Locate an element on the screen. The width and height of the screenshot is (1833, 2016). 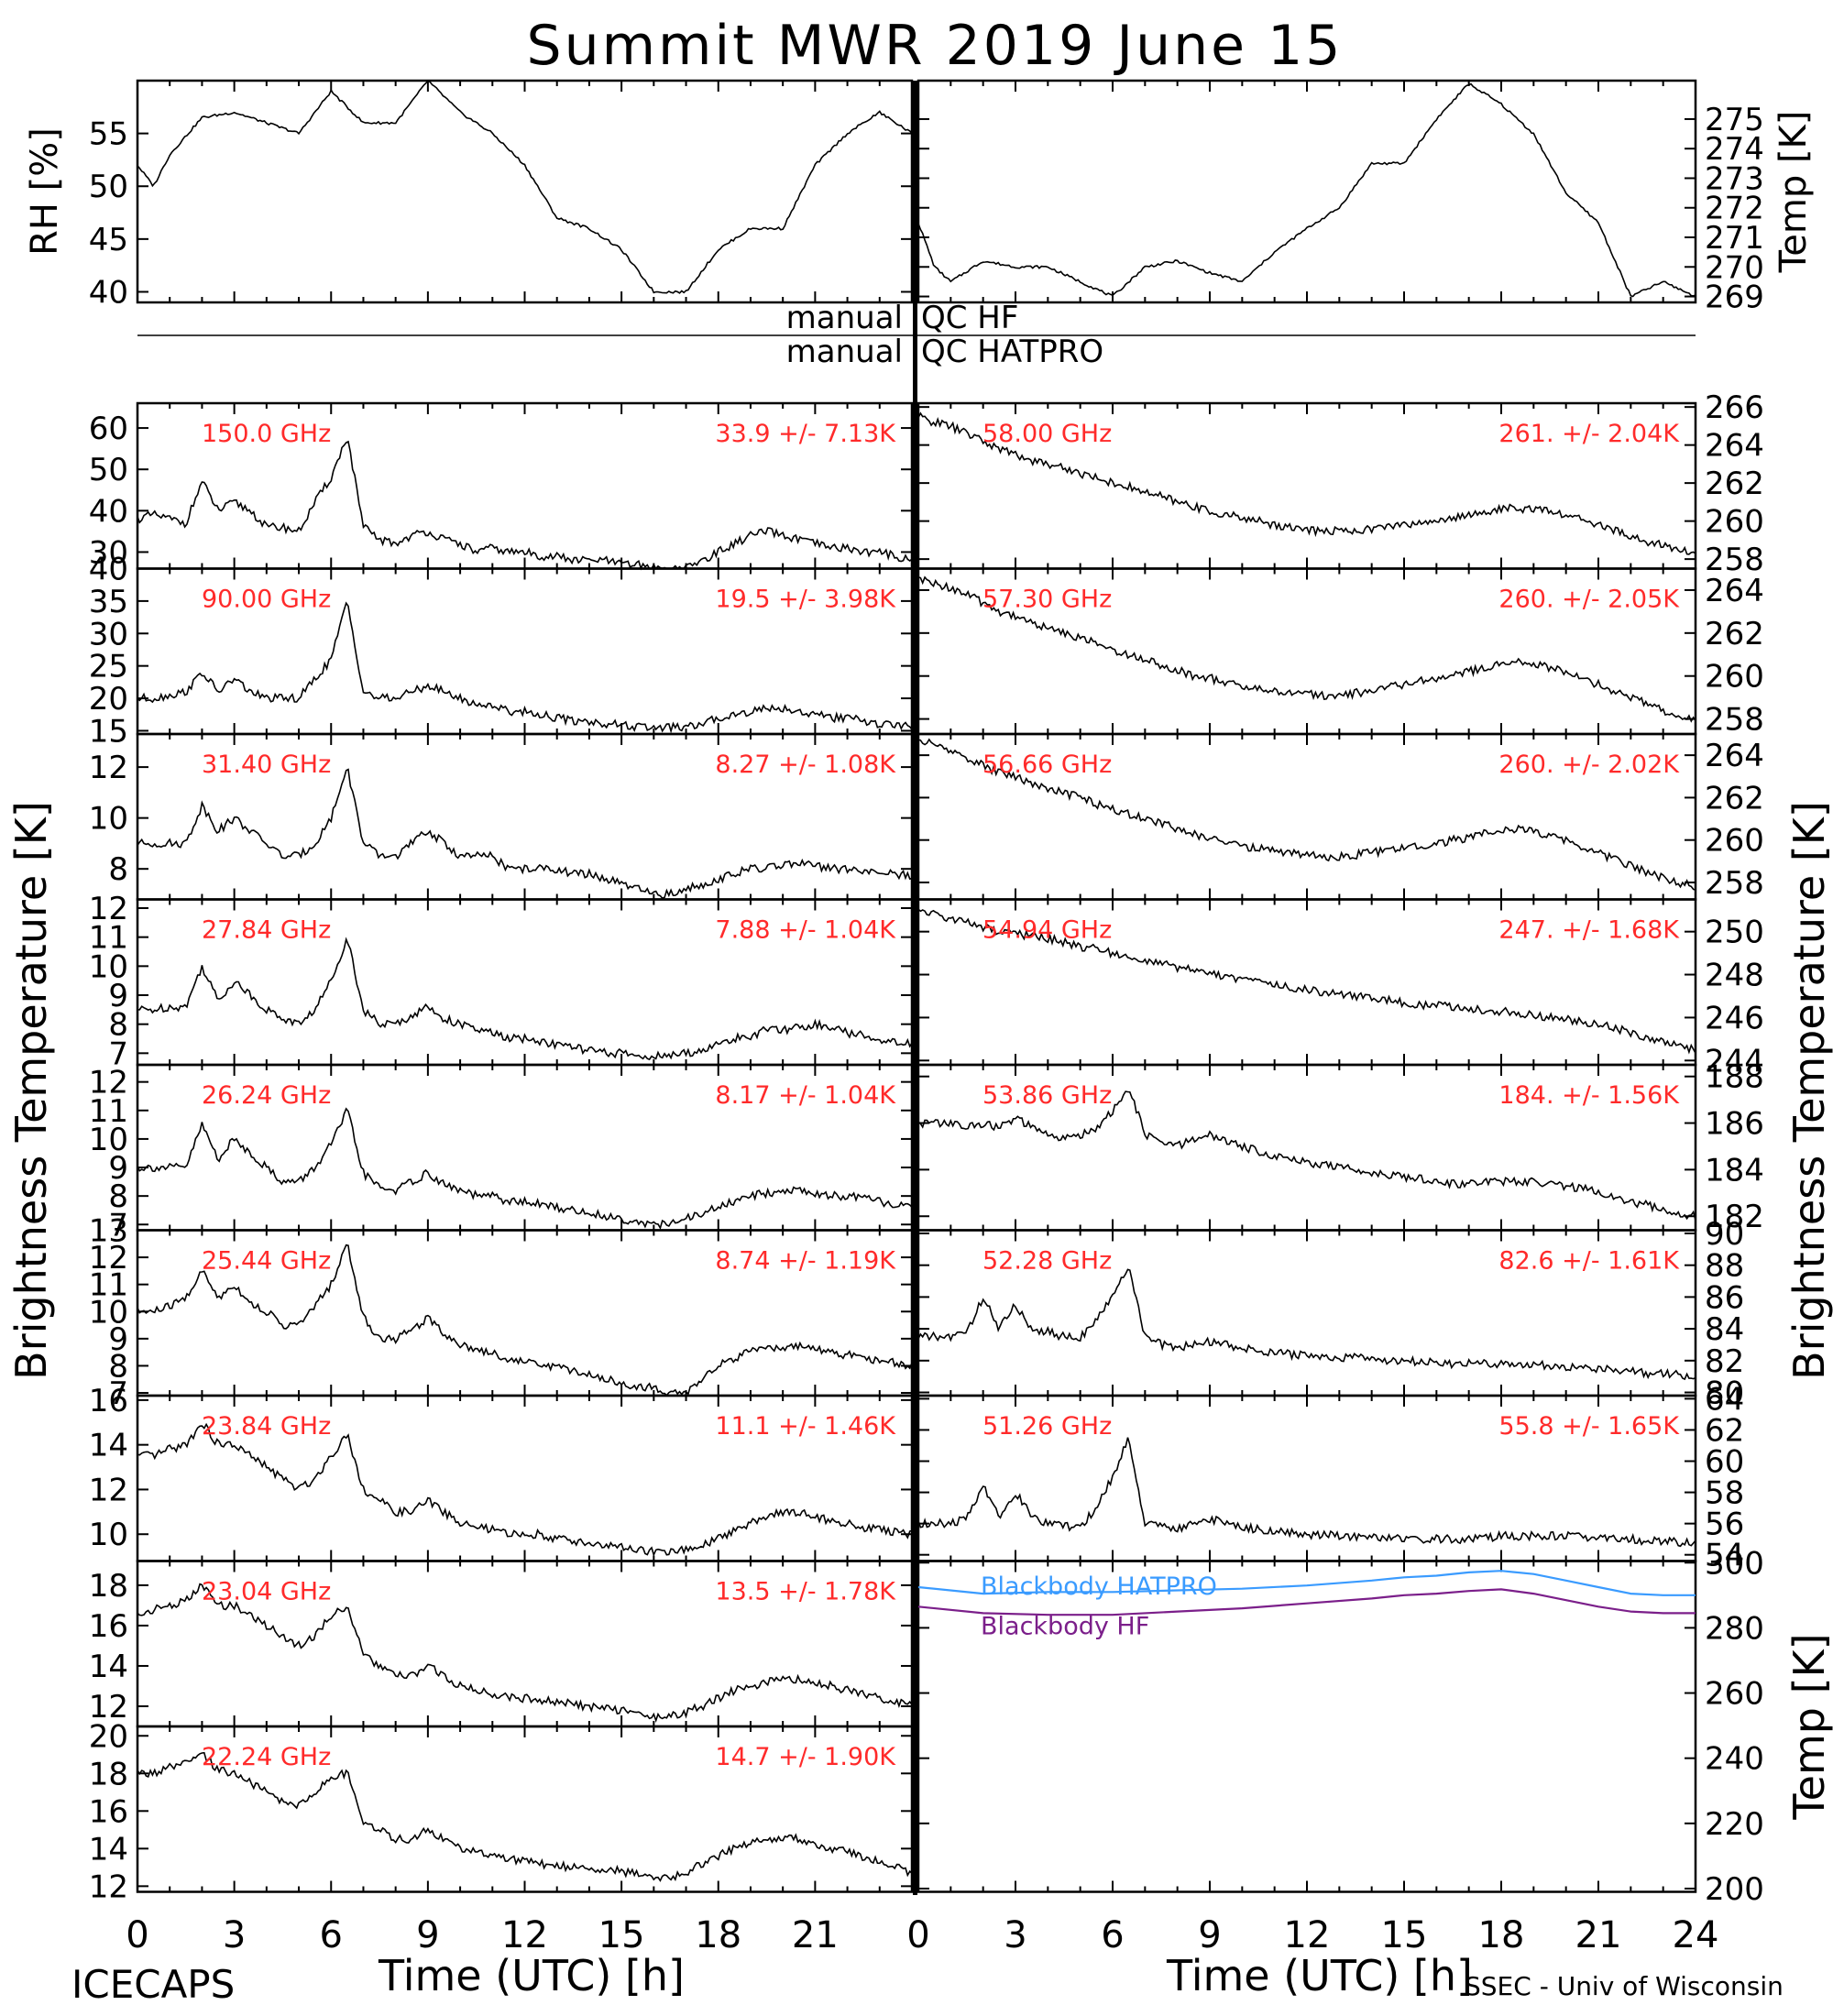
panel-150-0-ghz-ytick-label: 60 is located at coordinates (108, 429).